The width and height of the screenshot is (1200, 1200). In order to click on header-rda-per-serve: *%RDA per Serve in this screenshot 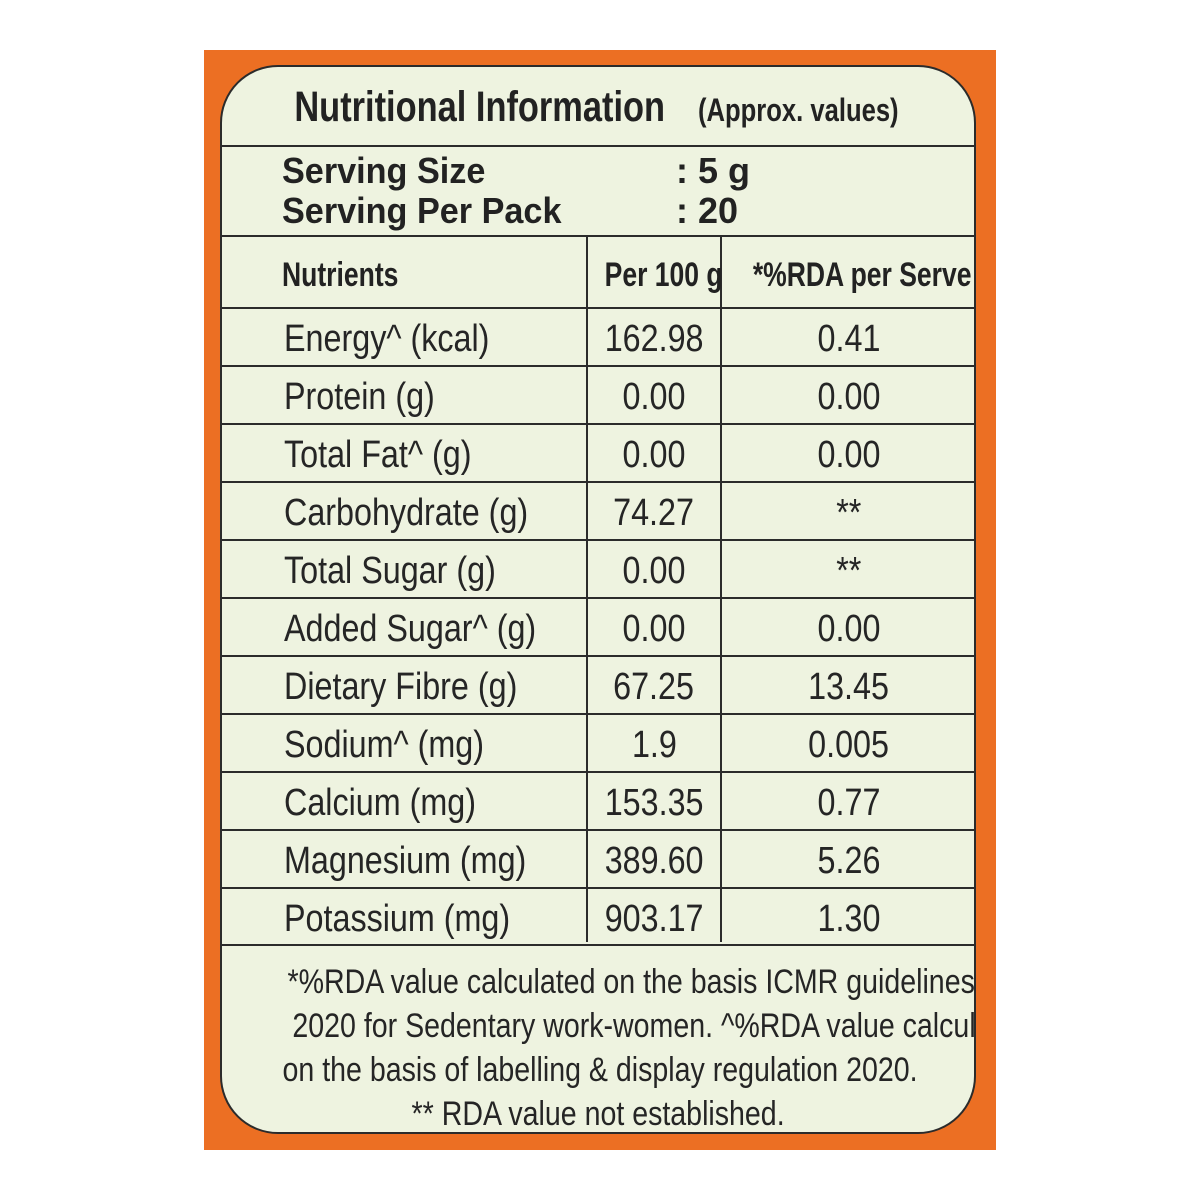, I will do `click(862, 275)`.